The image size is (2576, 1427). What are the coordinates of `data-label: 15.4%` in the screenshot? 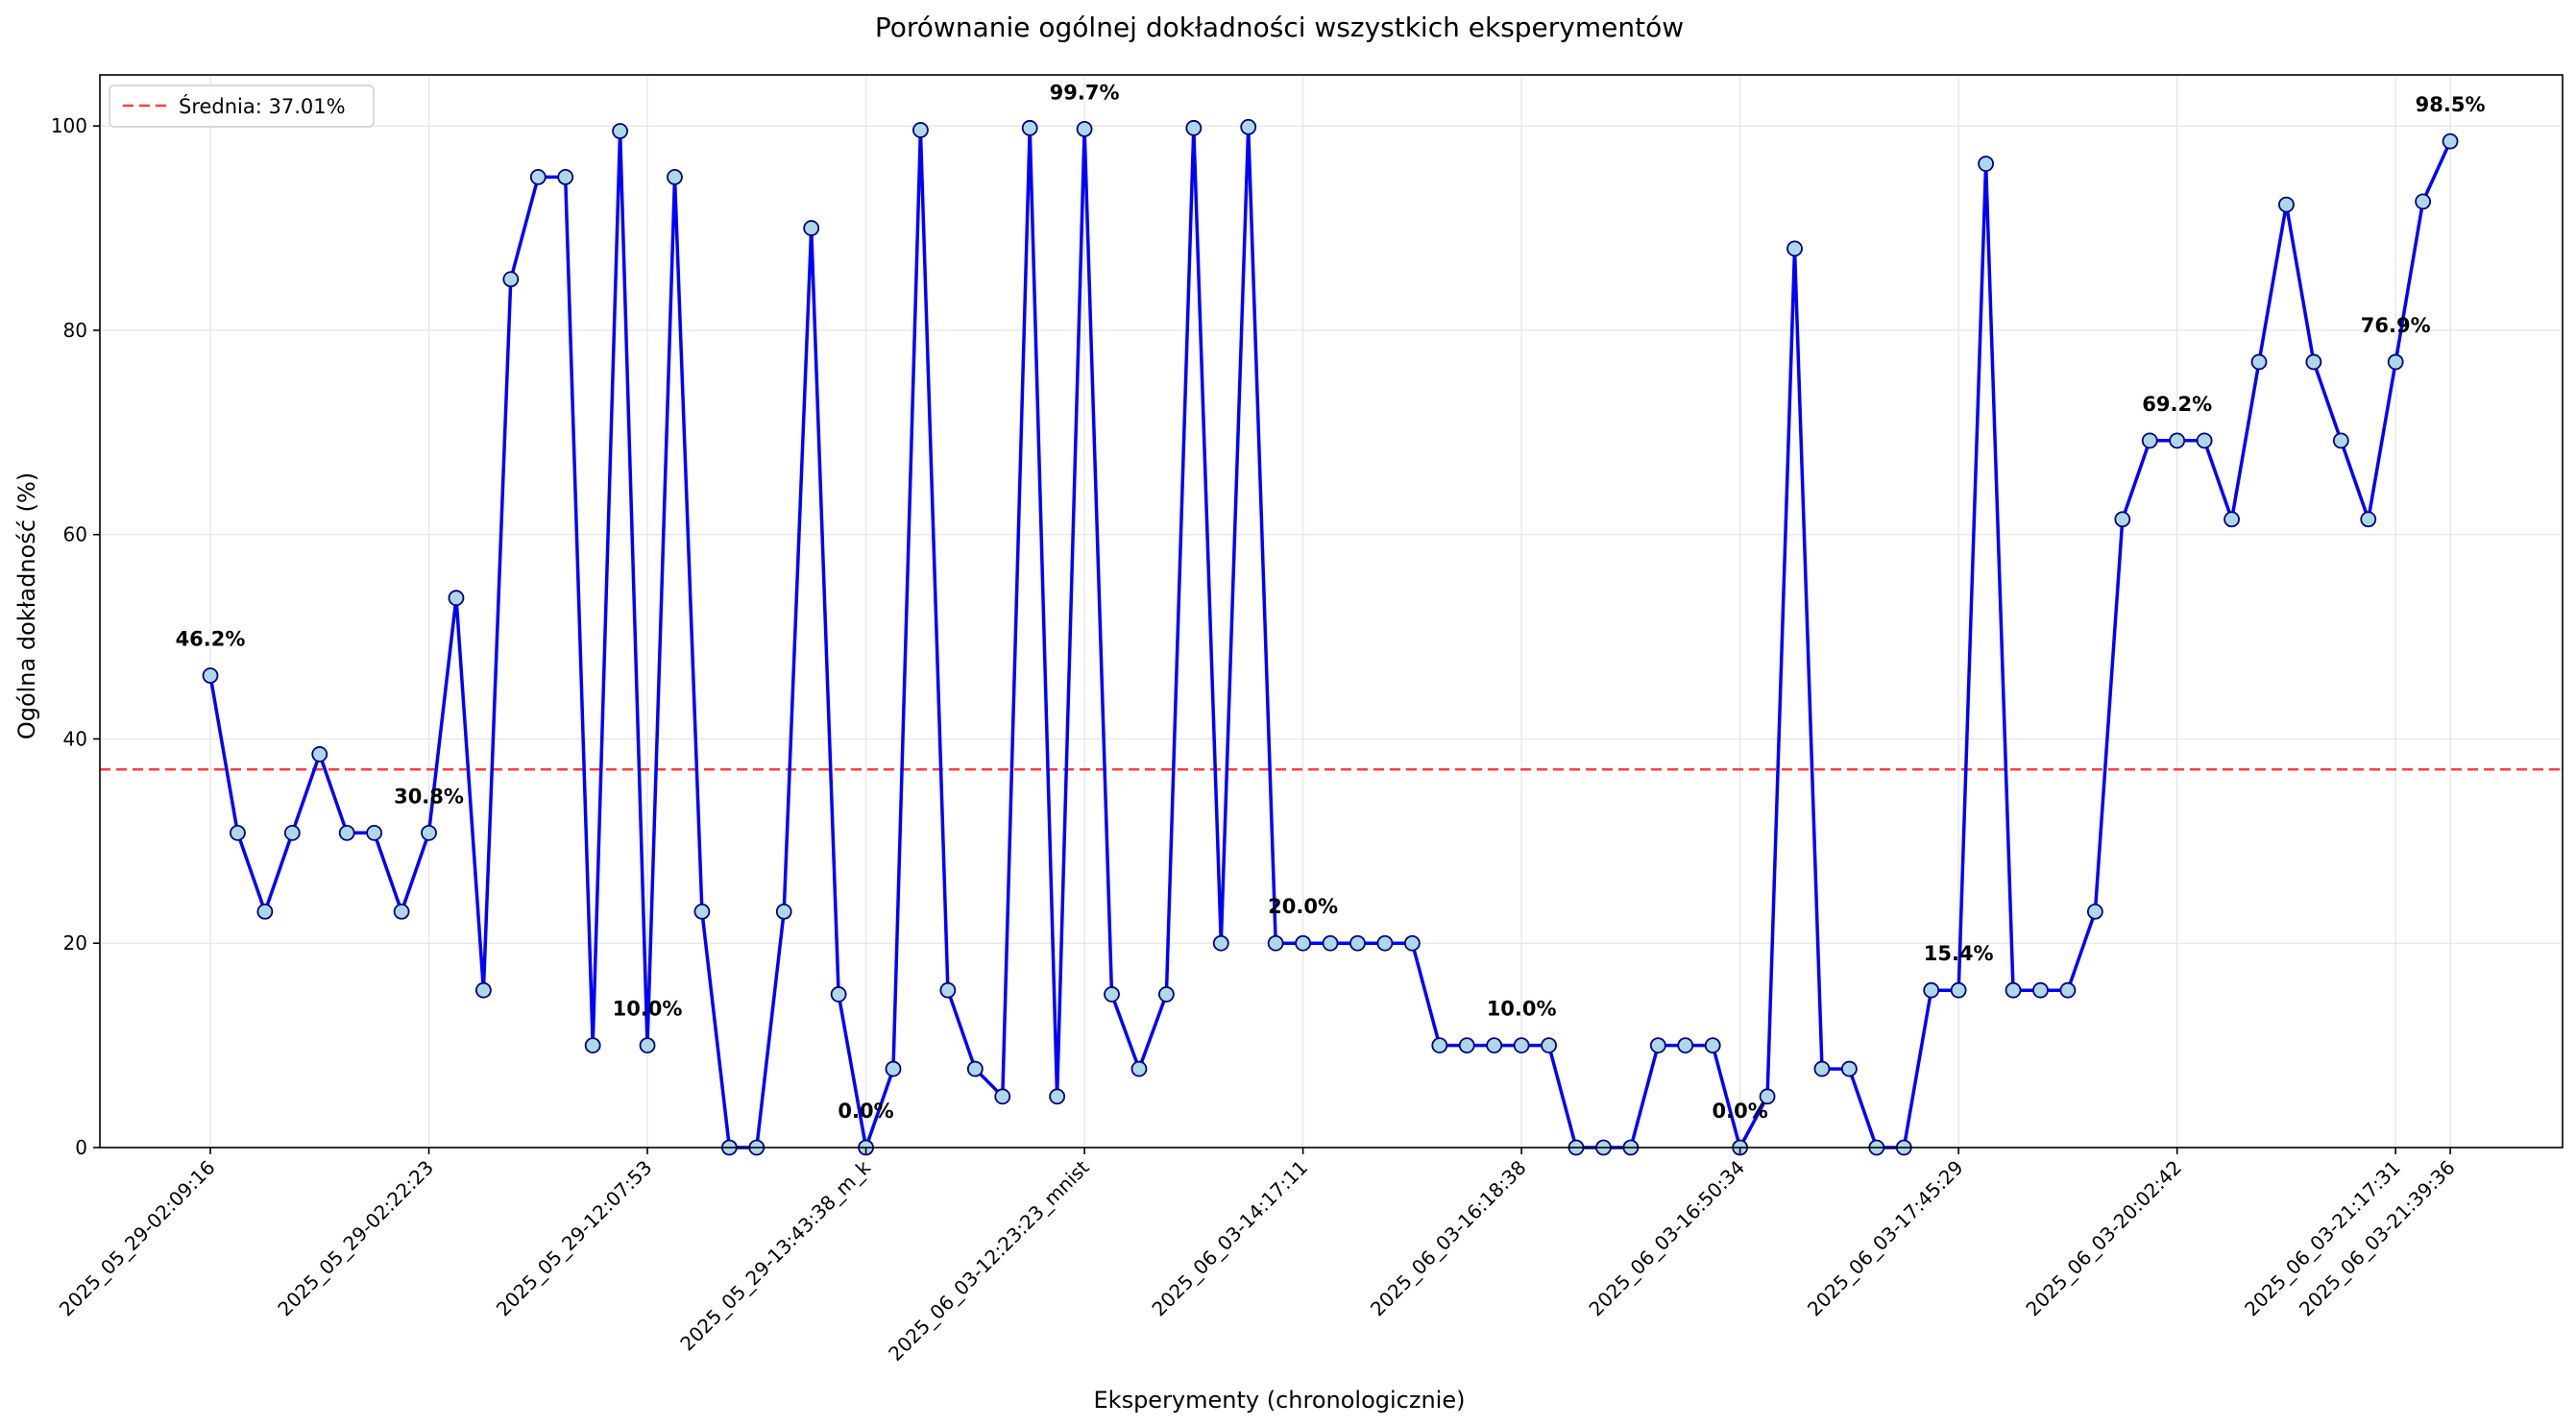 It's located at (1959, 953).